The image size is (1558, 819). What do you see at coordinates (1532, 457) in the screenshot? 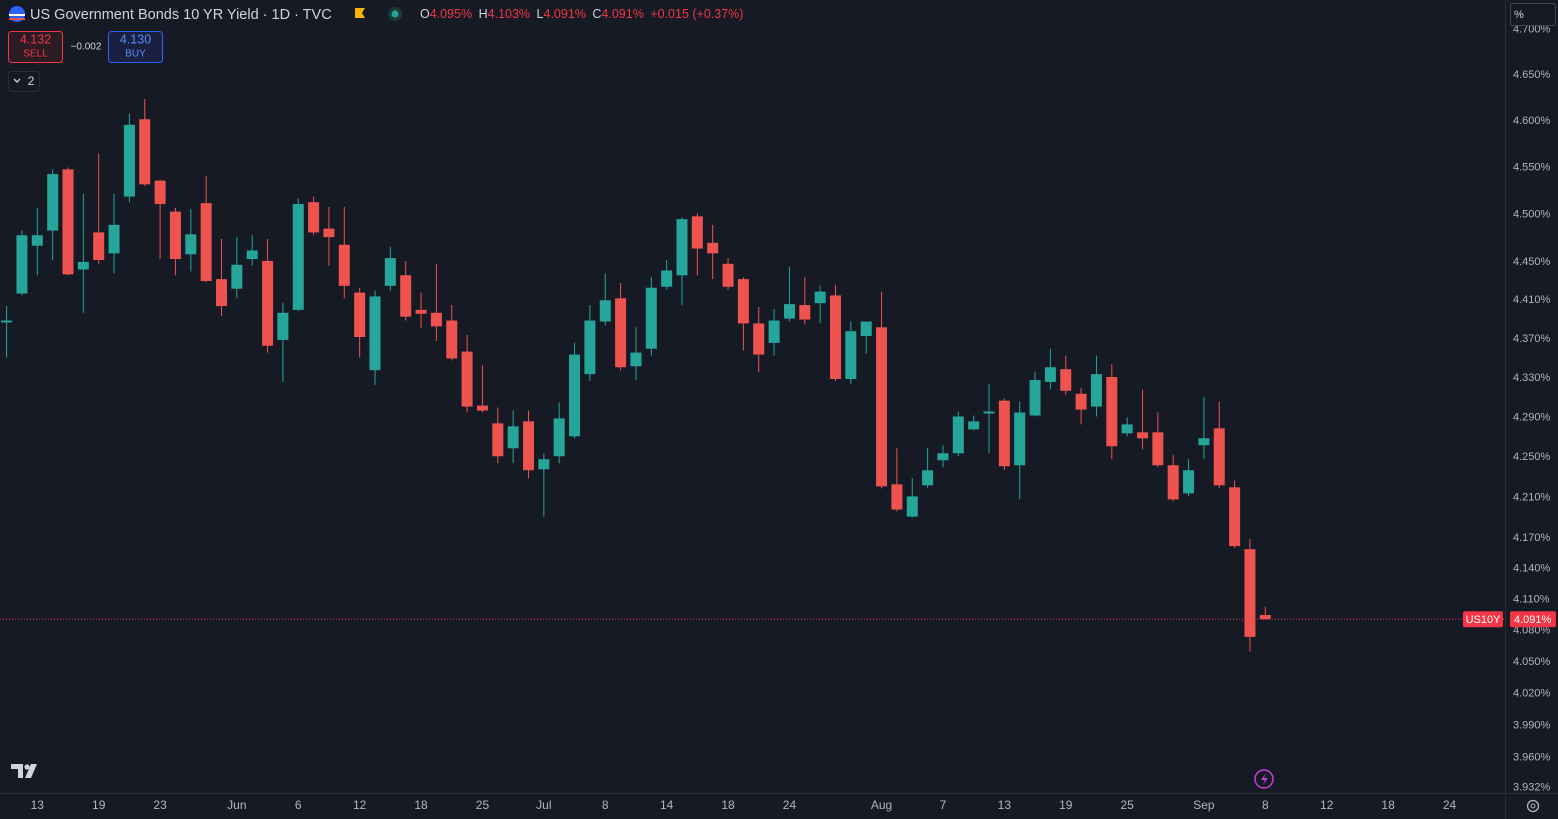
I see `y-tick-label: 4.250%` at bounding box center [1532, 457].